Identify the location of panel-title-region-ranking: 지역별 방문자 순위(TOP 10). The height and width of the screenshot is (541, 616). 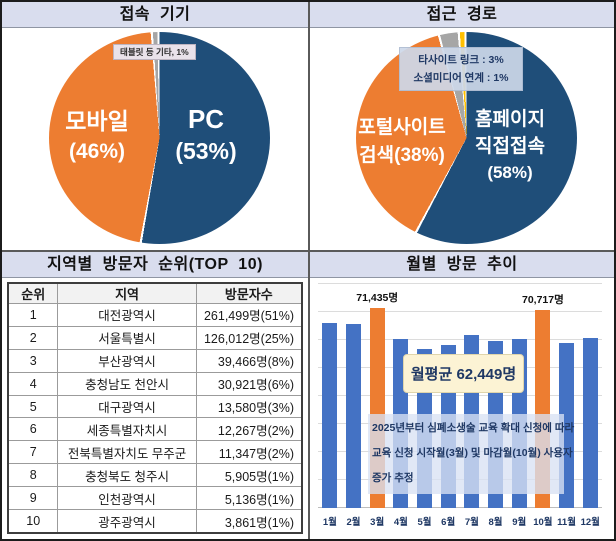
(155, 265).